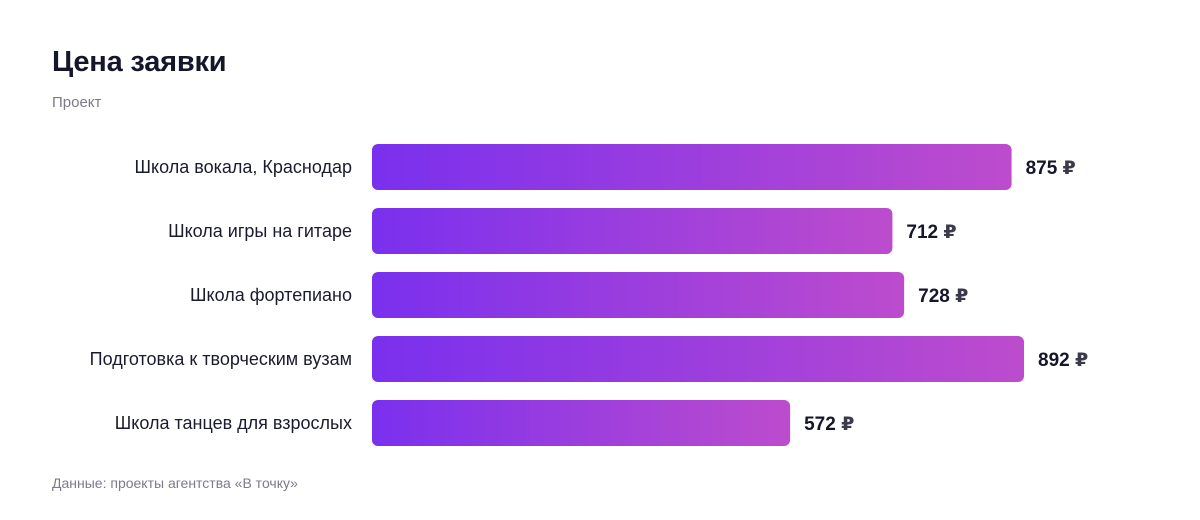 This screenshot has width=1200, height=520. What do you see at coordinates (271, 295) in the screenshot?
I see `category-label: Школа фортепиано` at bounding box center [271, 295].